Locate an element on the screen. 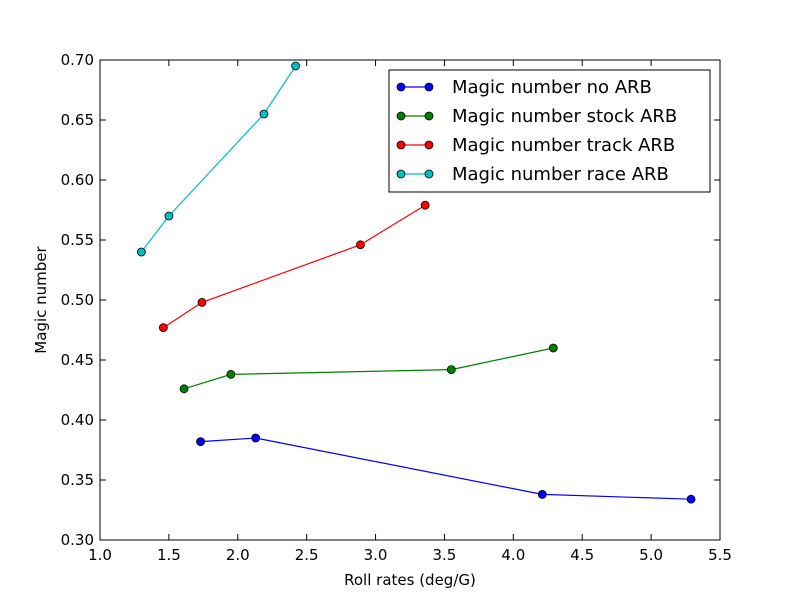 The image size is (800, 600). legend-item: Magic number track ARB is located at coordinates (535, 145).